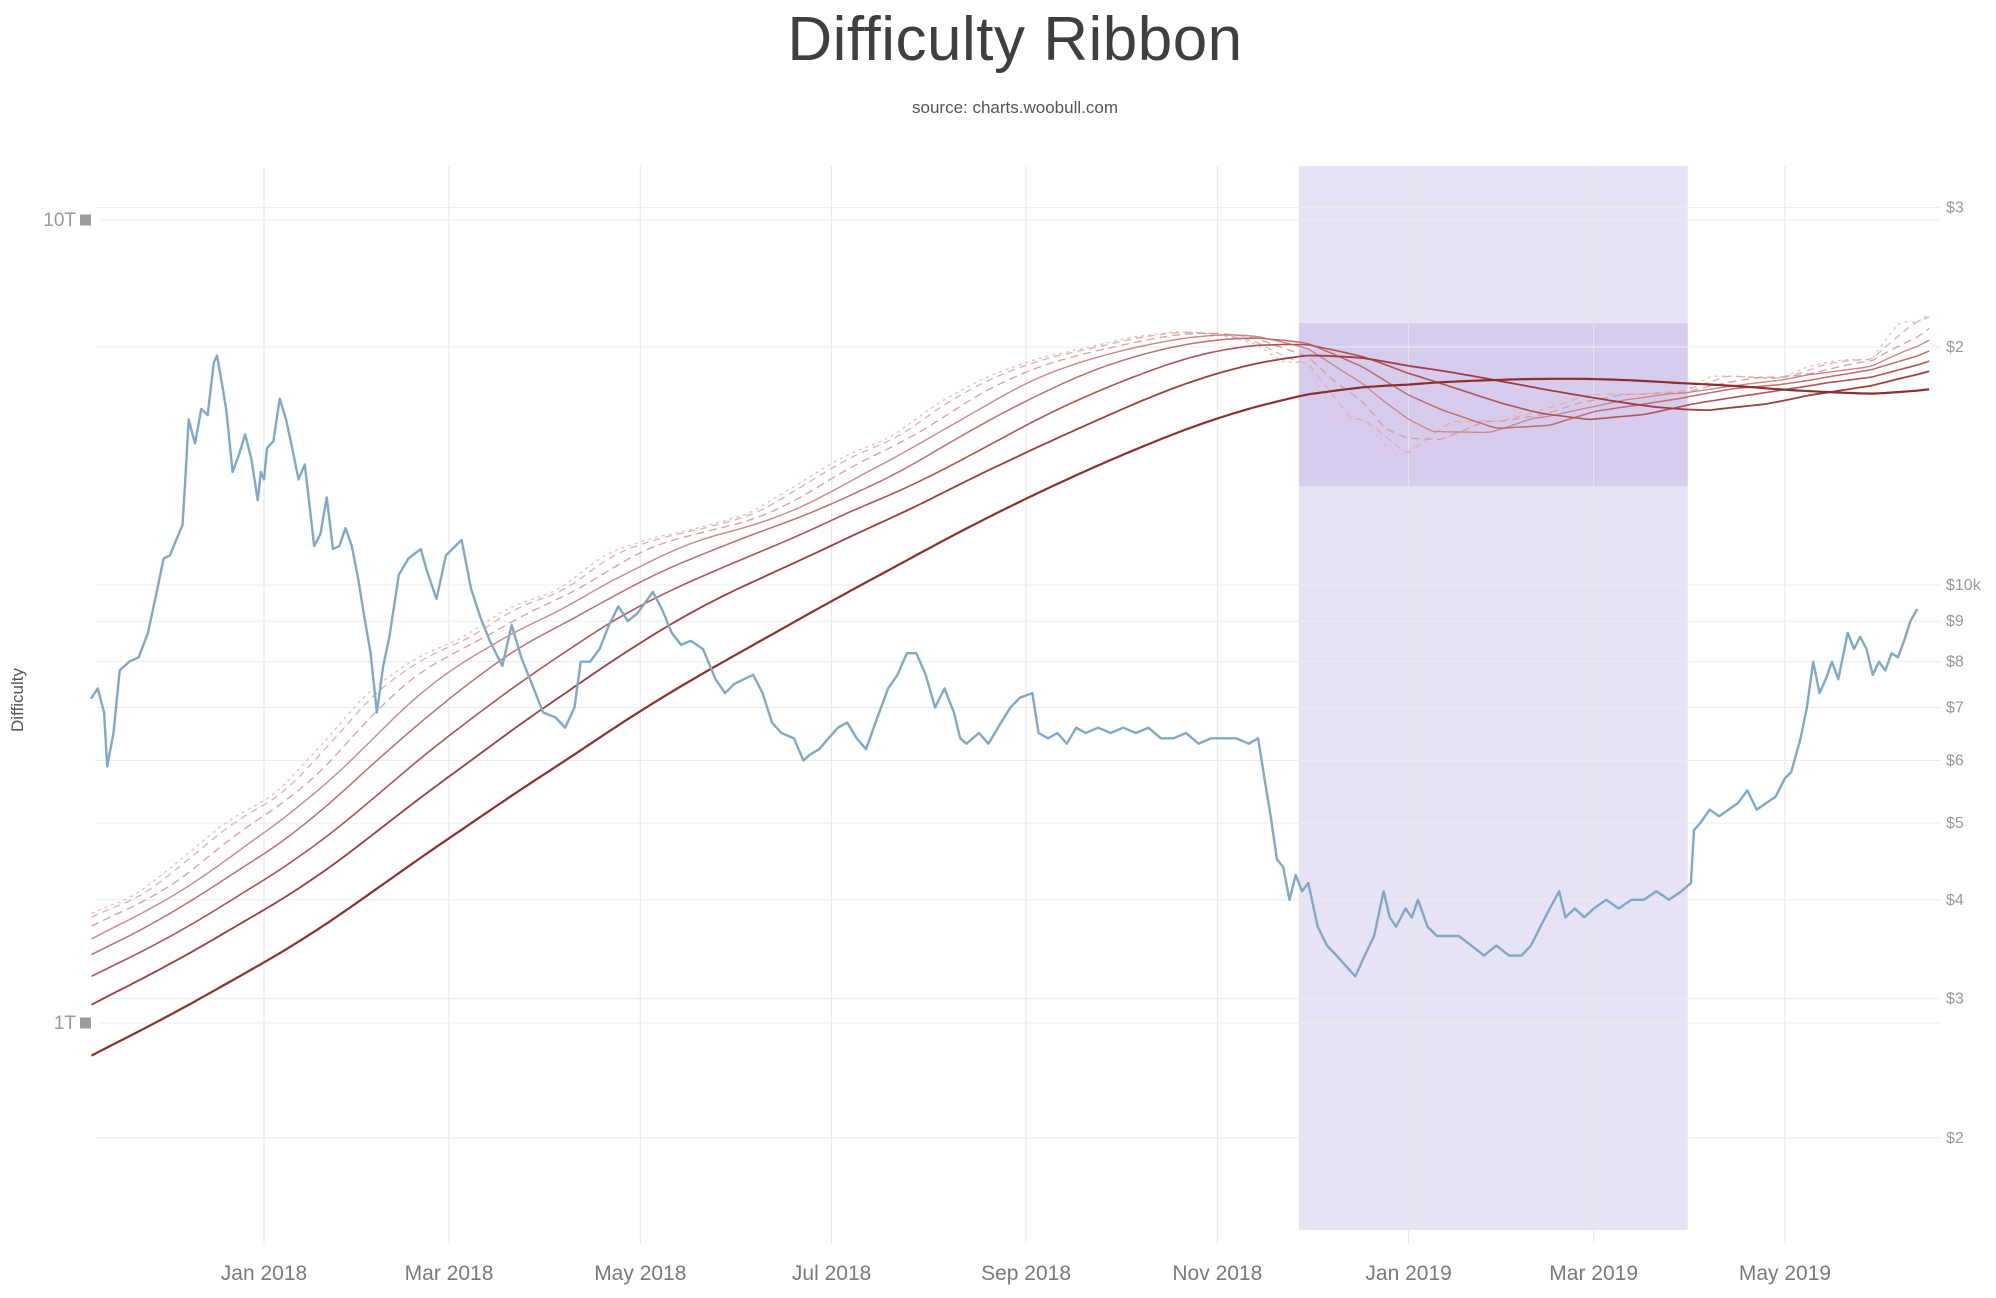 The image size is (1996, 1298). I want to click on price-tick-label: $10k, so click(1964, 585).